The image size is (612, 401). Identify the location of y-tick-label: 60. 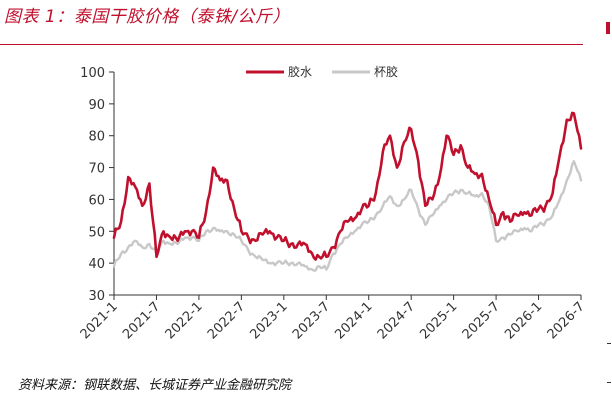
(96, 200).